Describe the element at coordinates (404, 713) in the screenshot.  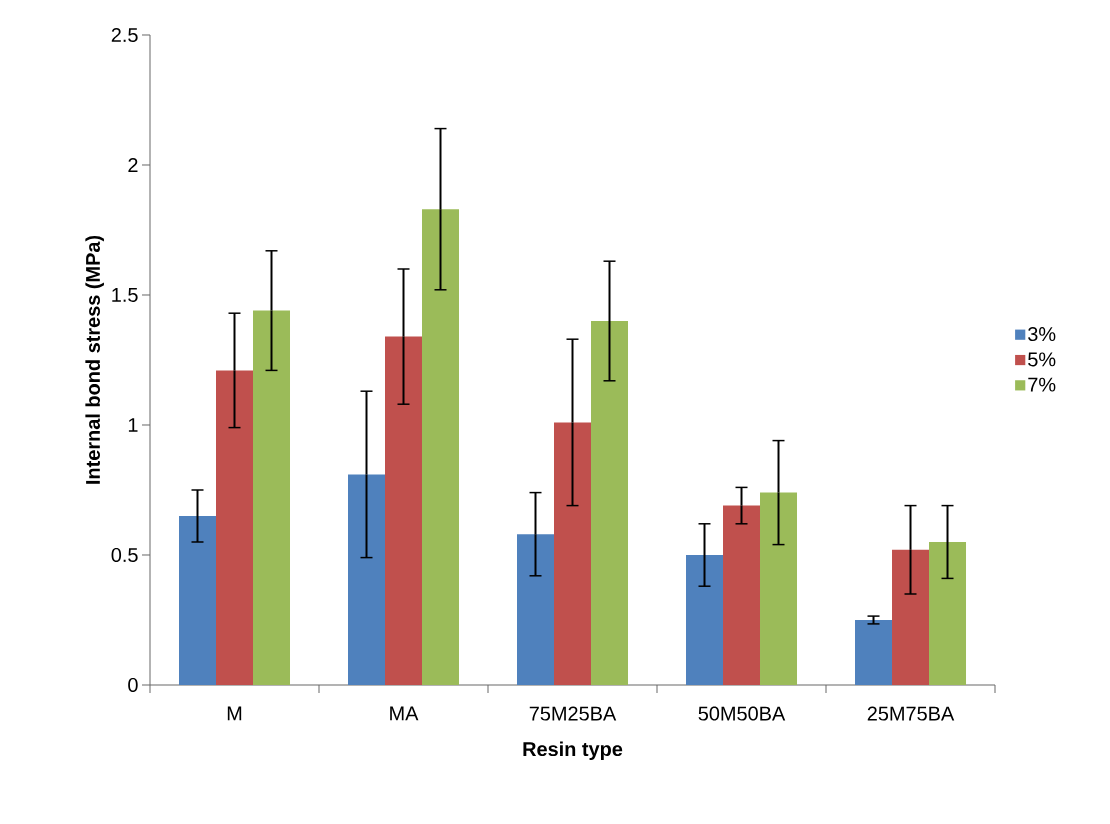
I see `x-tick-label: MA` at that location.